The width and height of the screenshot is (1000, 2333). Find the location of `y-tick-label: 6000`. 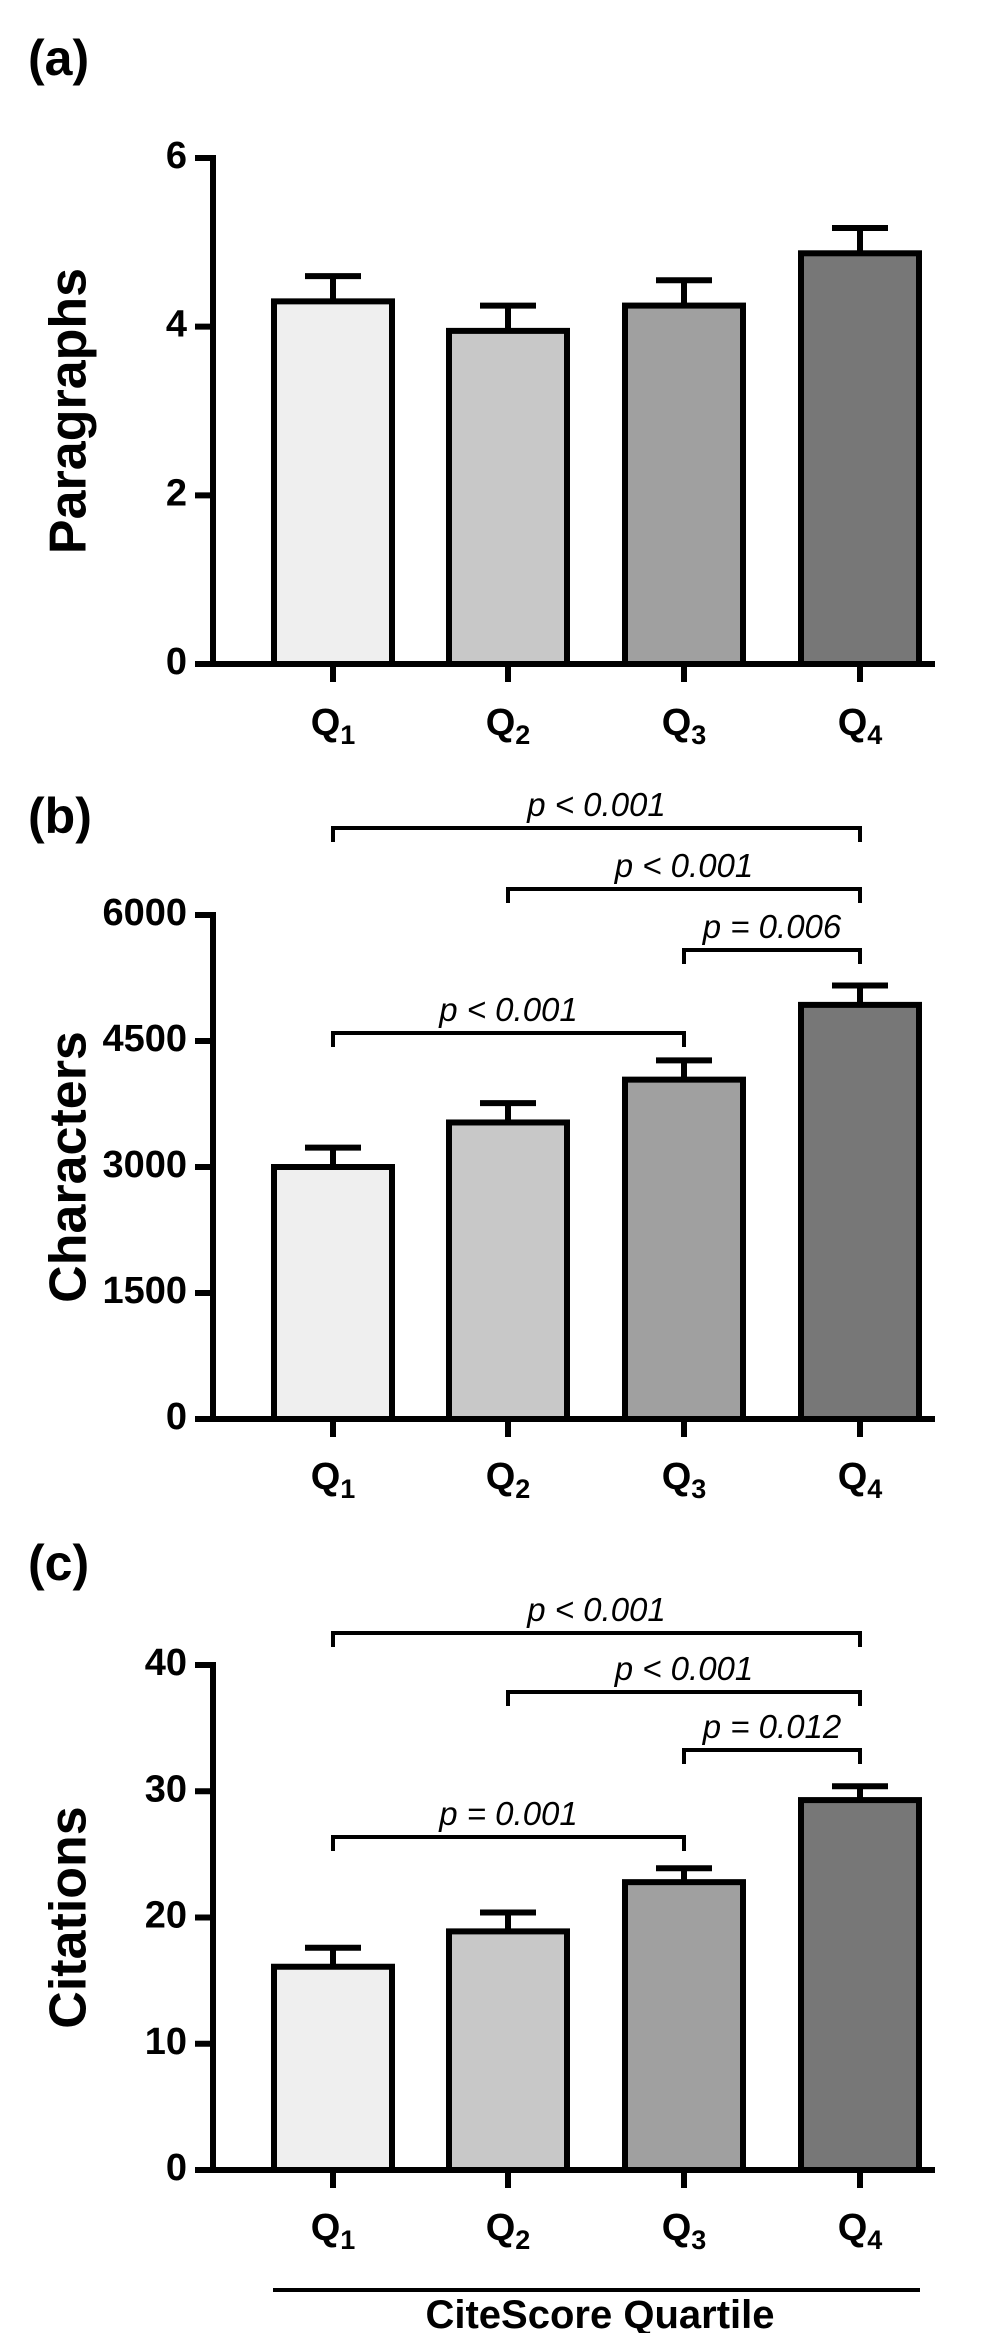

y-tick-label: 6000 is located at coordinates (144, 913).